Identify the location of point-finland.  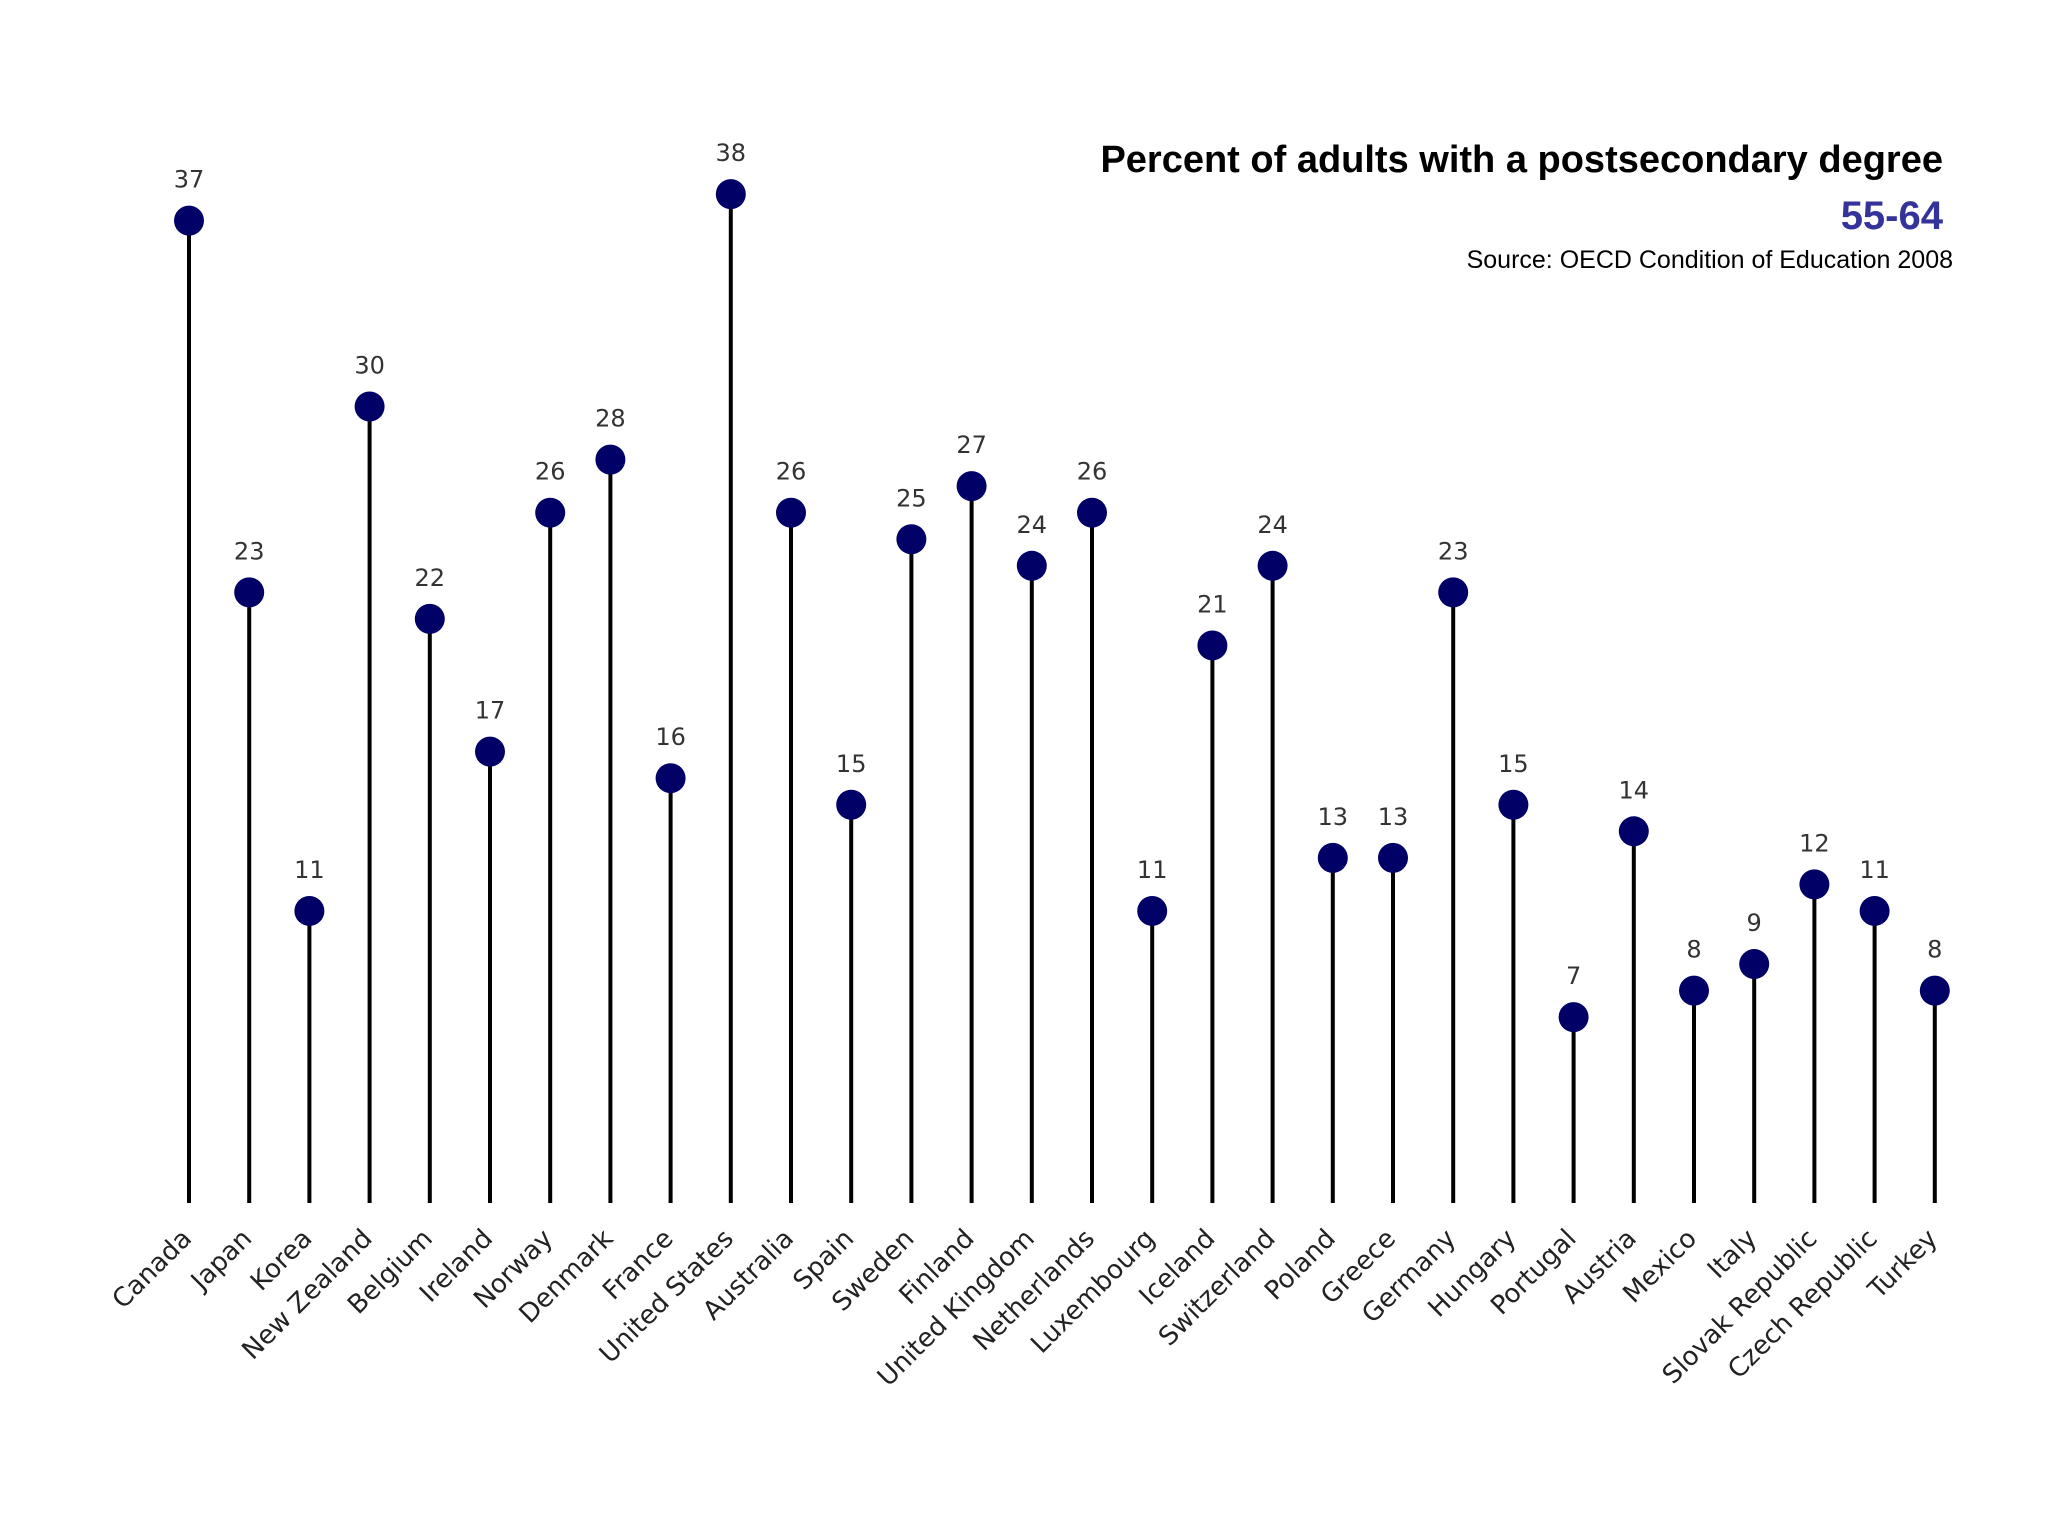
(971, 486).